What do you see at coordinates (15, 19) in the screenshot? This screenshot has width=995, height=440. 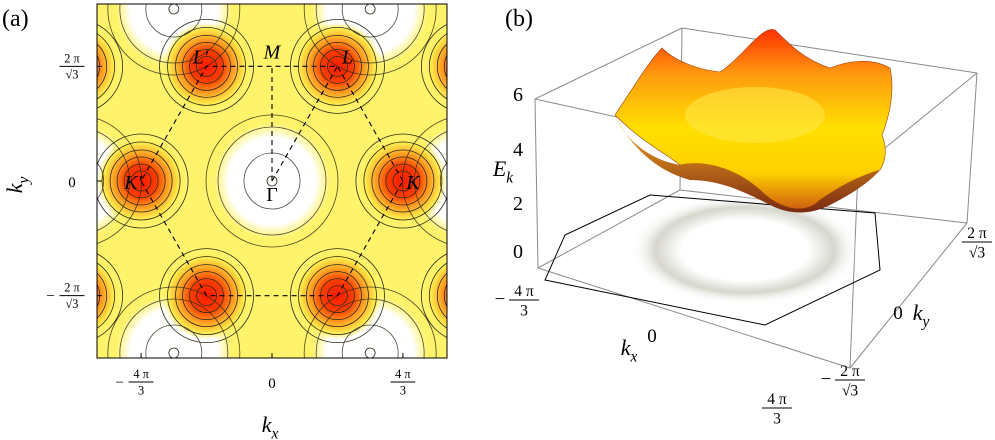 I see `panel-label-a: (a)` at bounding box center [15, 19].